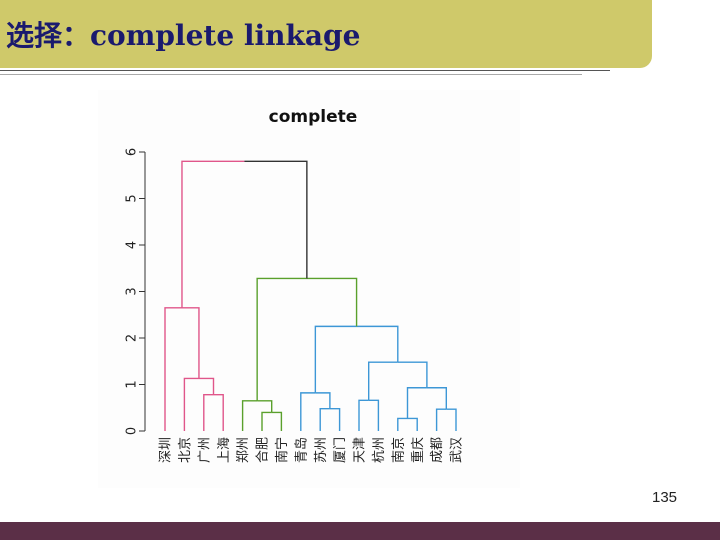 The image size is (720, 540). What do you see at coordinates (263, 450) in the screenshot?
I see `leaf-label: 合肥` at bounding box center [263, 450].